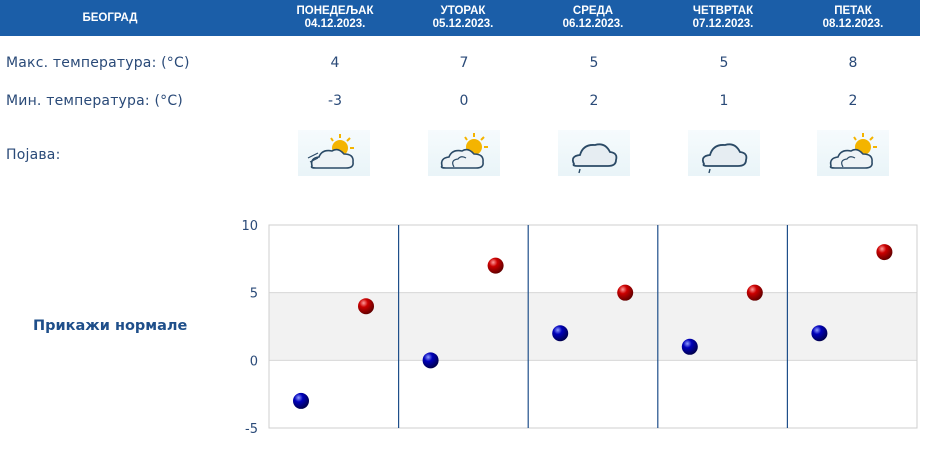 This screenshot has width=940, height=456. What do you see at coordinates (463, 11) in the screenshot?
I see `day-name: УТОРАК` at bounding box center [463, 11].